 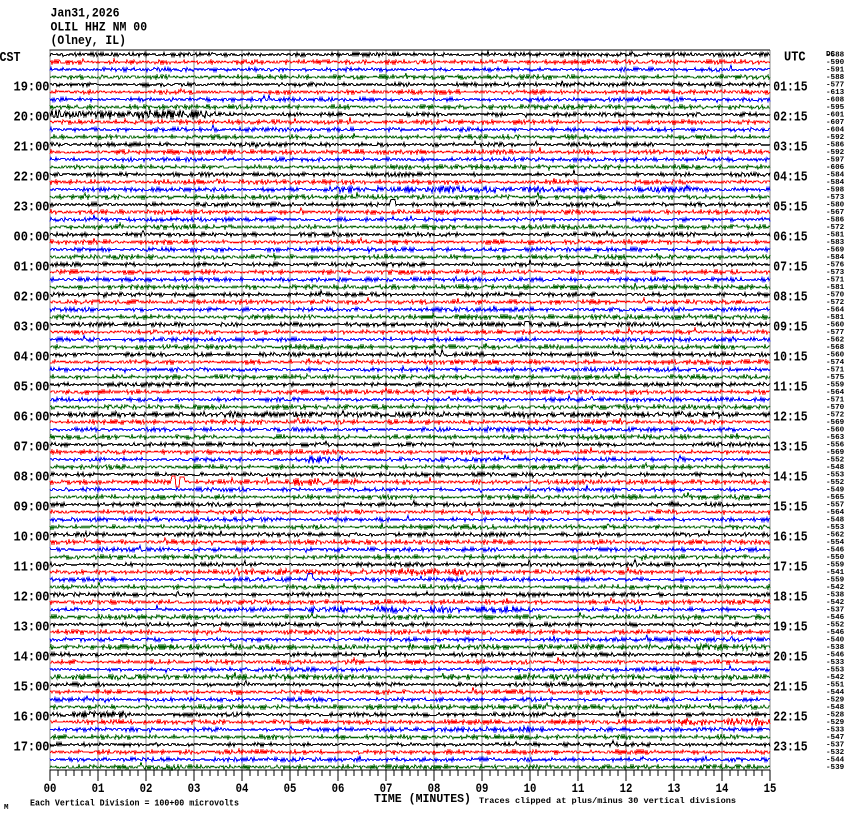 I want to click on svg-text: 15:15, so click(x=790, y=507).